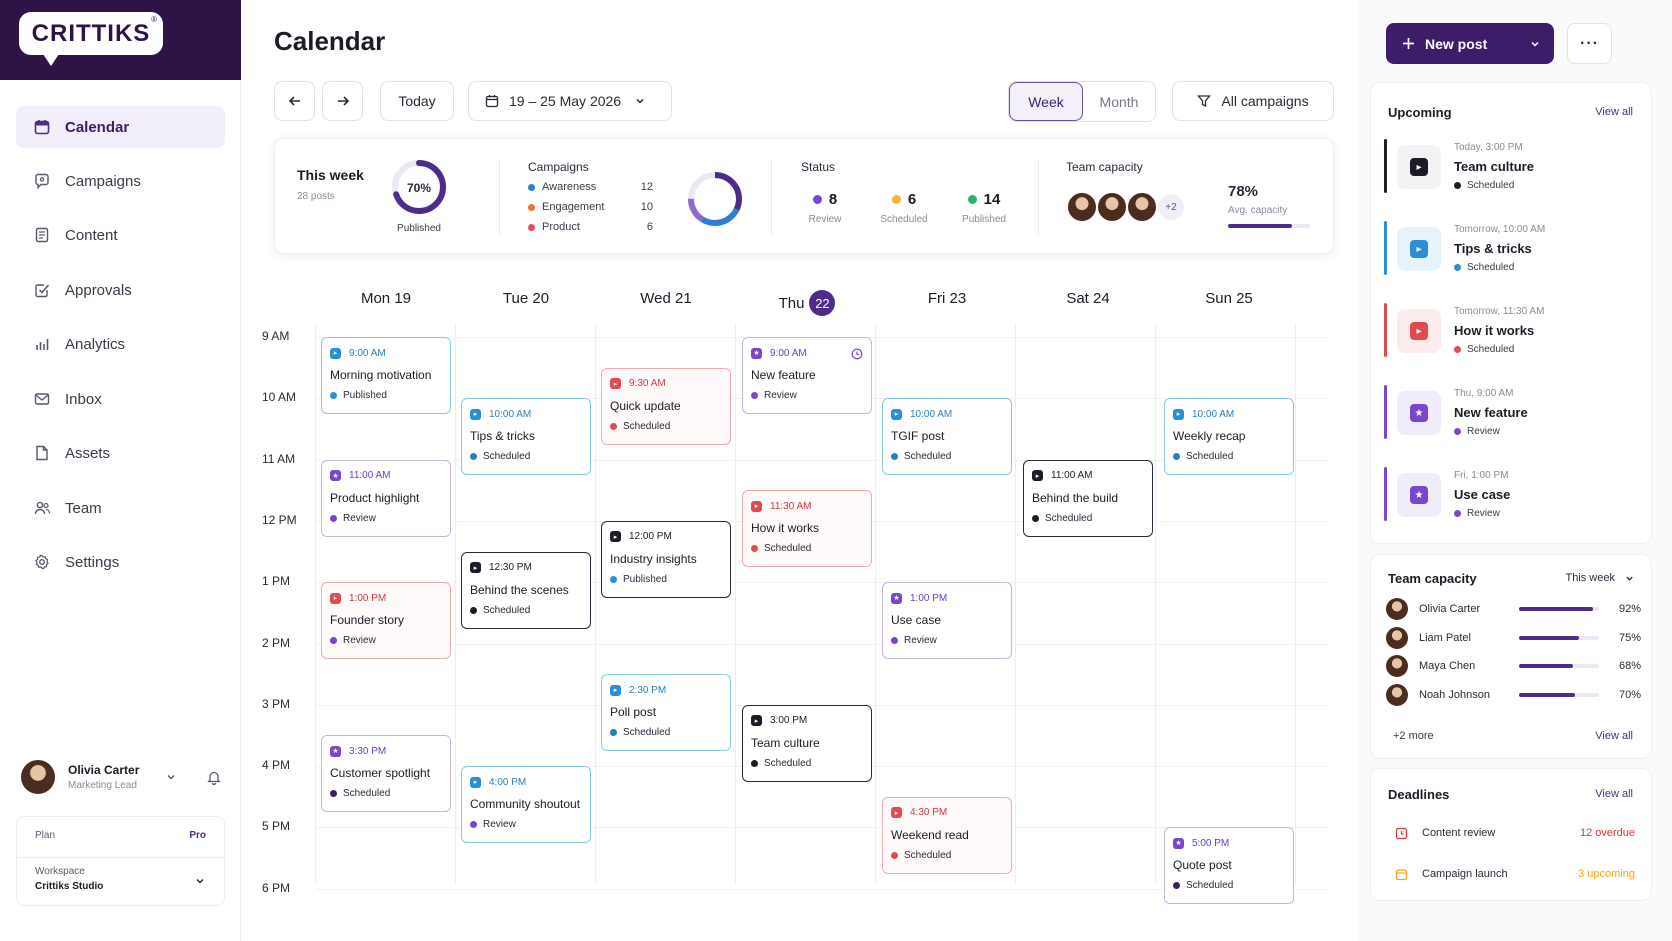  What do you see at coordinates (1599, 578) in the screenshot?
I see `capacity-period-select: This week` at bounding box center [1599, 578].